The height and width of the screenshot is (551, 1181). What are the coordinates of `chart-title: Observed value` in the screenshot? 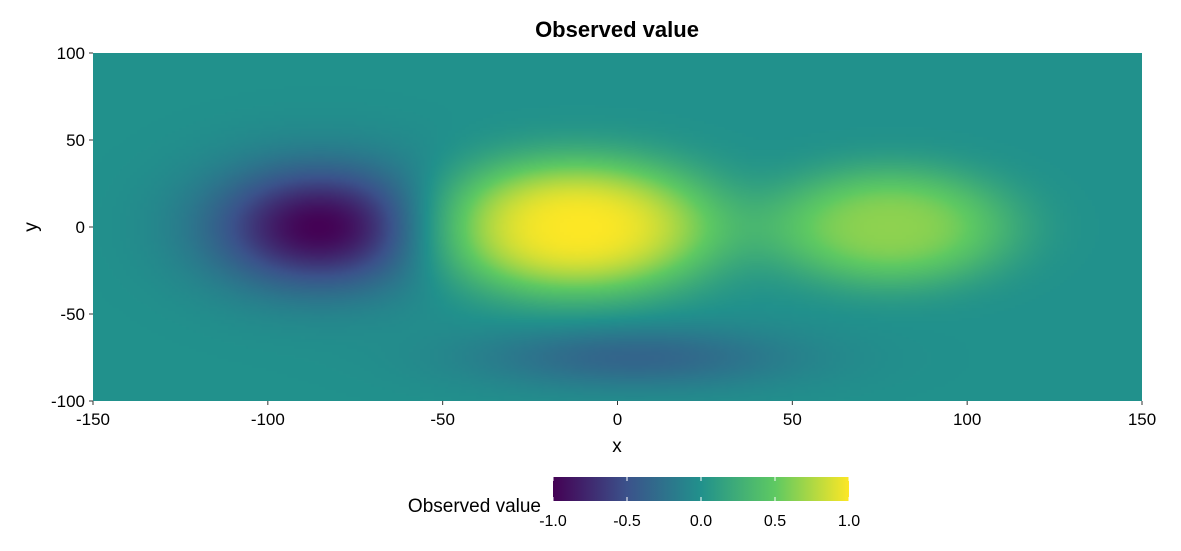 It's located at (617, 29).